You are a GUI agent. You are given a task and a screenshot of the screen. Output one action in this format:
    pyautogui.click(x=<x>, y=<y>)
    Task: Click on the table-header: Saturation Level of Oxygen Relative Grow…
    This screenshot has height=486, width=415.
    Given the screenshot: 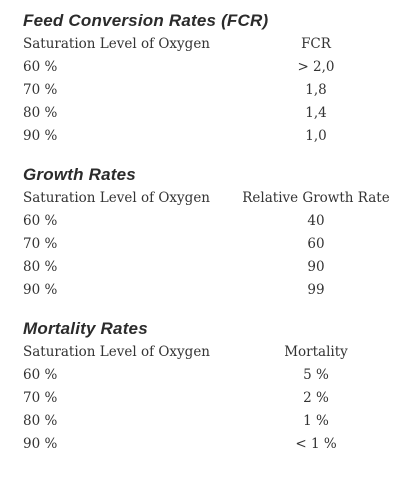 What is the action you would take?
    pyautogui.click(x=219, y=198)
    